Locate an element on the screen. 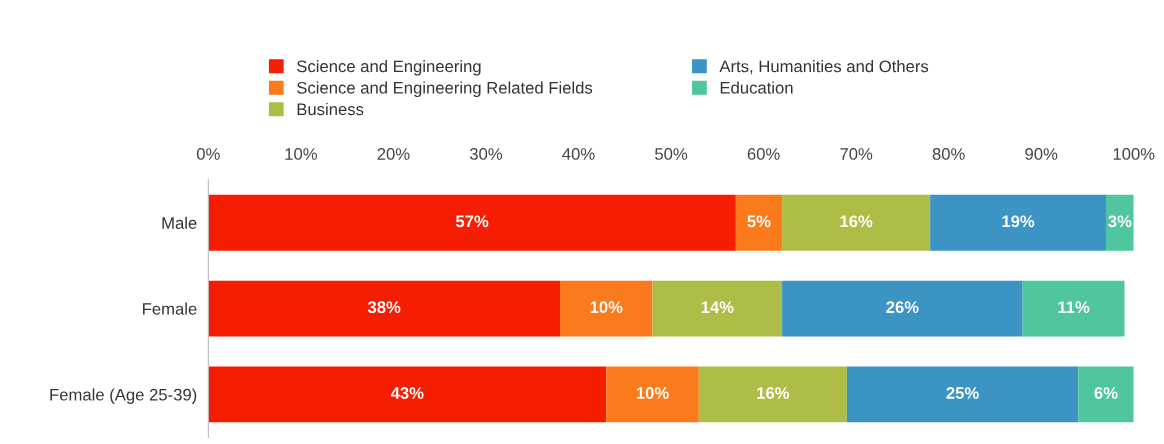 Image resolution: width=1164 pixels, height=444 pixels. y-tick-label: Female (Age 25-39) is located at coordinates (123, 396).